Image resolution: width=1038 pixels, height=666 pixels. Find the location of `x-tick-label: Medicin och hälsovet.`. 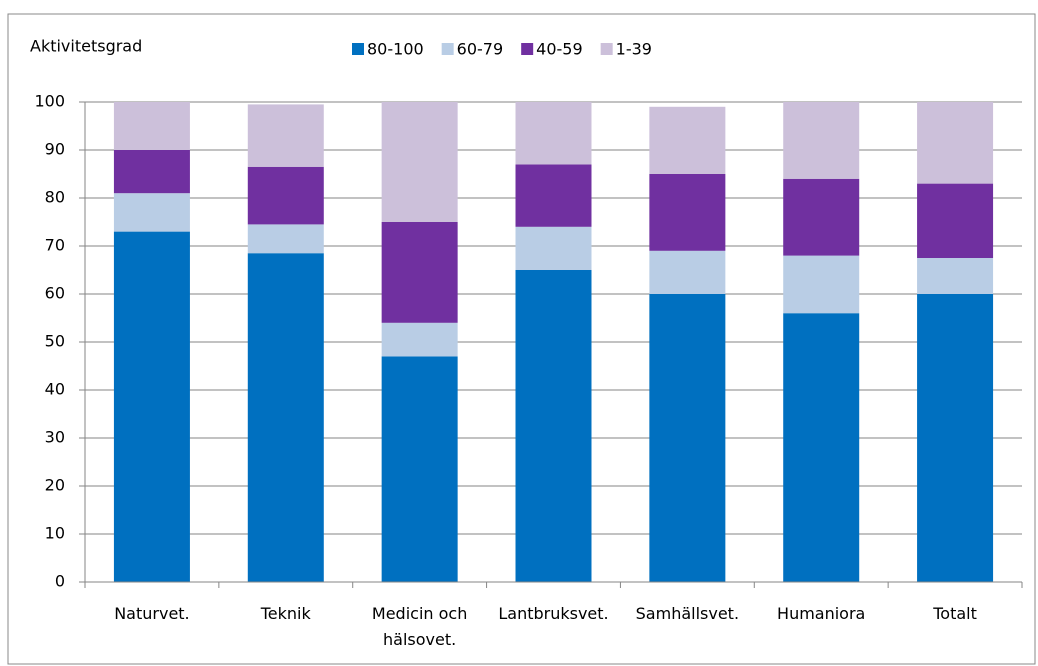

x-tick-label: Medicin och hälsovet. is located at coordinates (419, 626).